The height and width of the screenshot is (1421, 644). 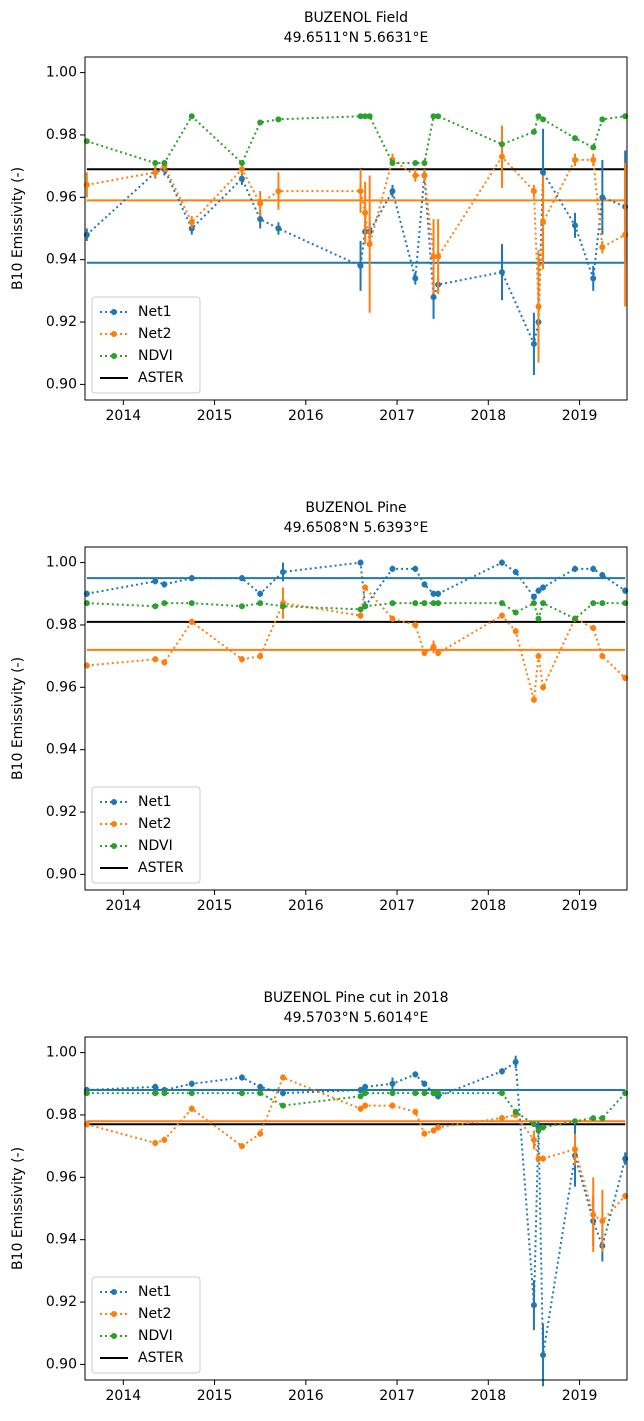 I want to click on y-tick-label: 0.94, so click(x=61, y=750).